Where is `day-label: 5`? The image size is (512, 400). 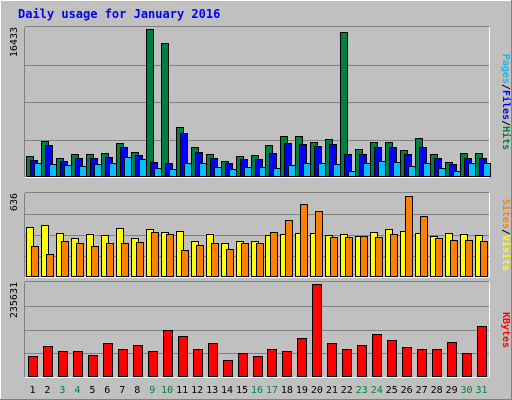 day-label: 5 is located at coordinates (92, 390).